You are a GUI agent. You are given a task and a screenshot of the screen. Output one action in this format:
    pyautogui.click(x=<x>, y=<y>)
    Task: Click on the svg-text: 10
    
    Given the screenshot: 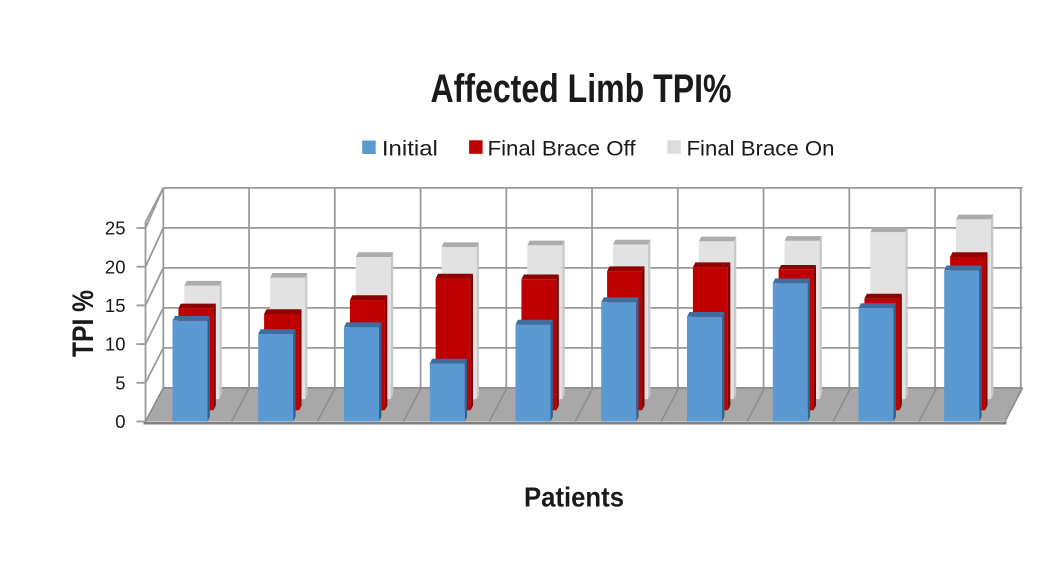 What is the action you would take?
    pyautogui.click(x=115, y=344)
    